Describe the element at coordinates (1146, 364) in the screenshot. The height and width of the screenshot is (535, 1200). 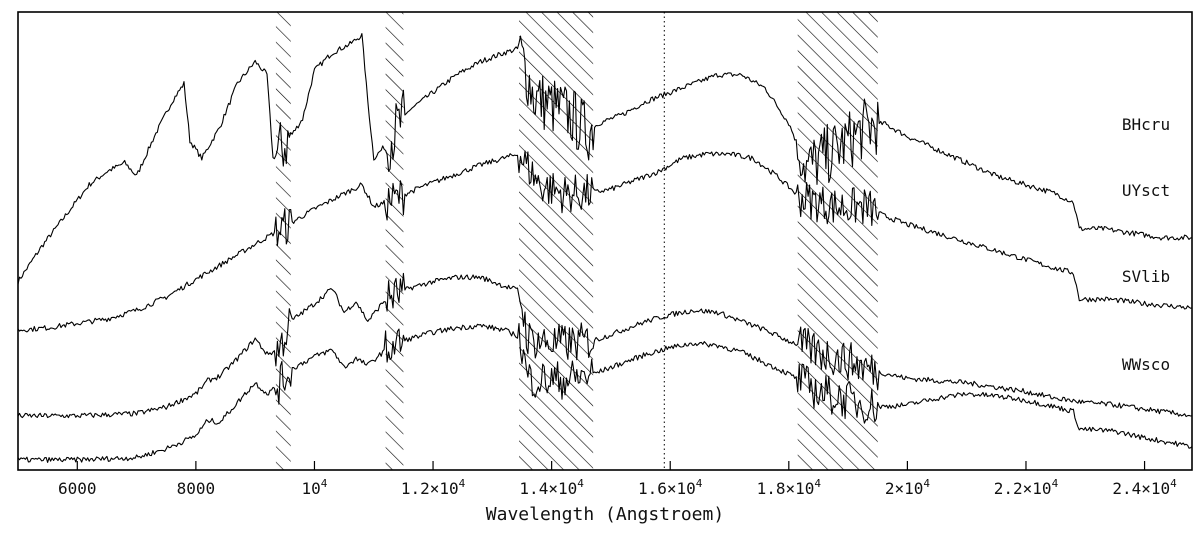
I see `series-label-WWsco: WWsco` at that location.